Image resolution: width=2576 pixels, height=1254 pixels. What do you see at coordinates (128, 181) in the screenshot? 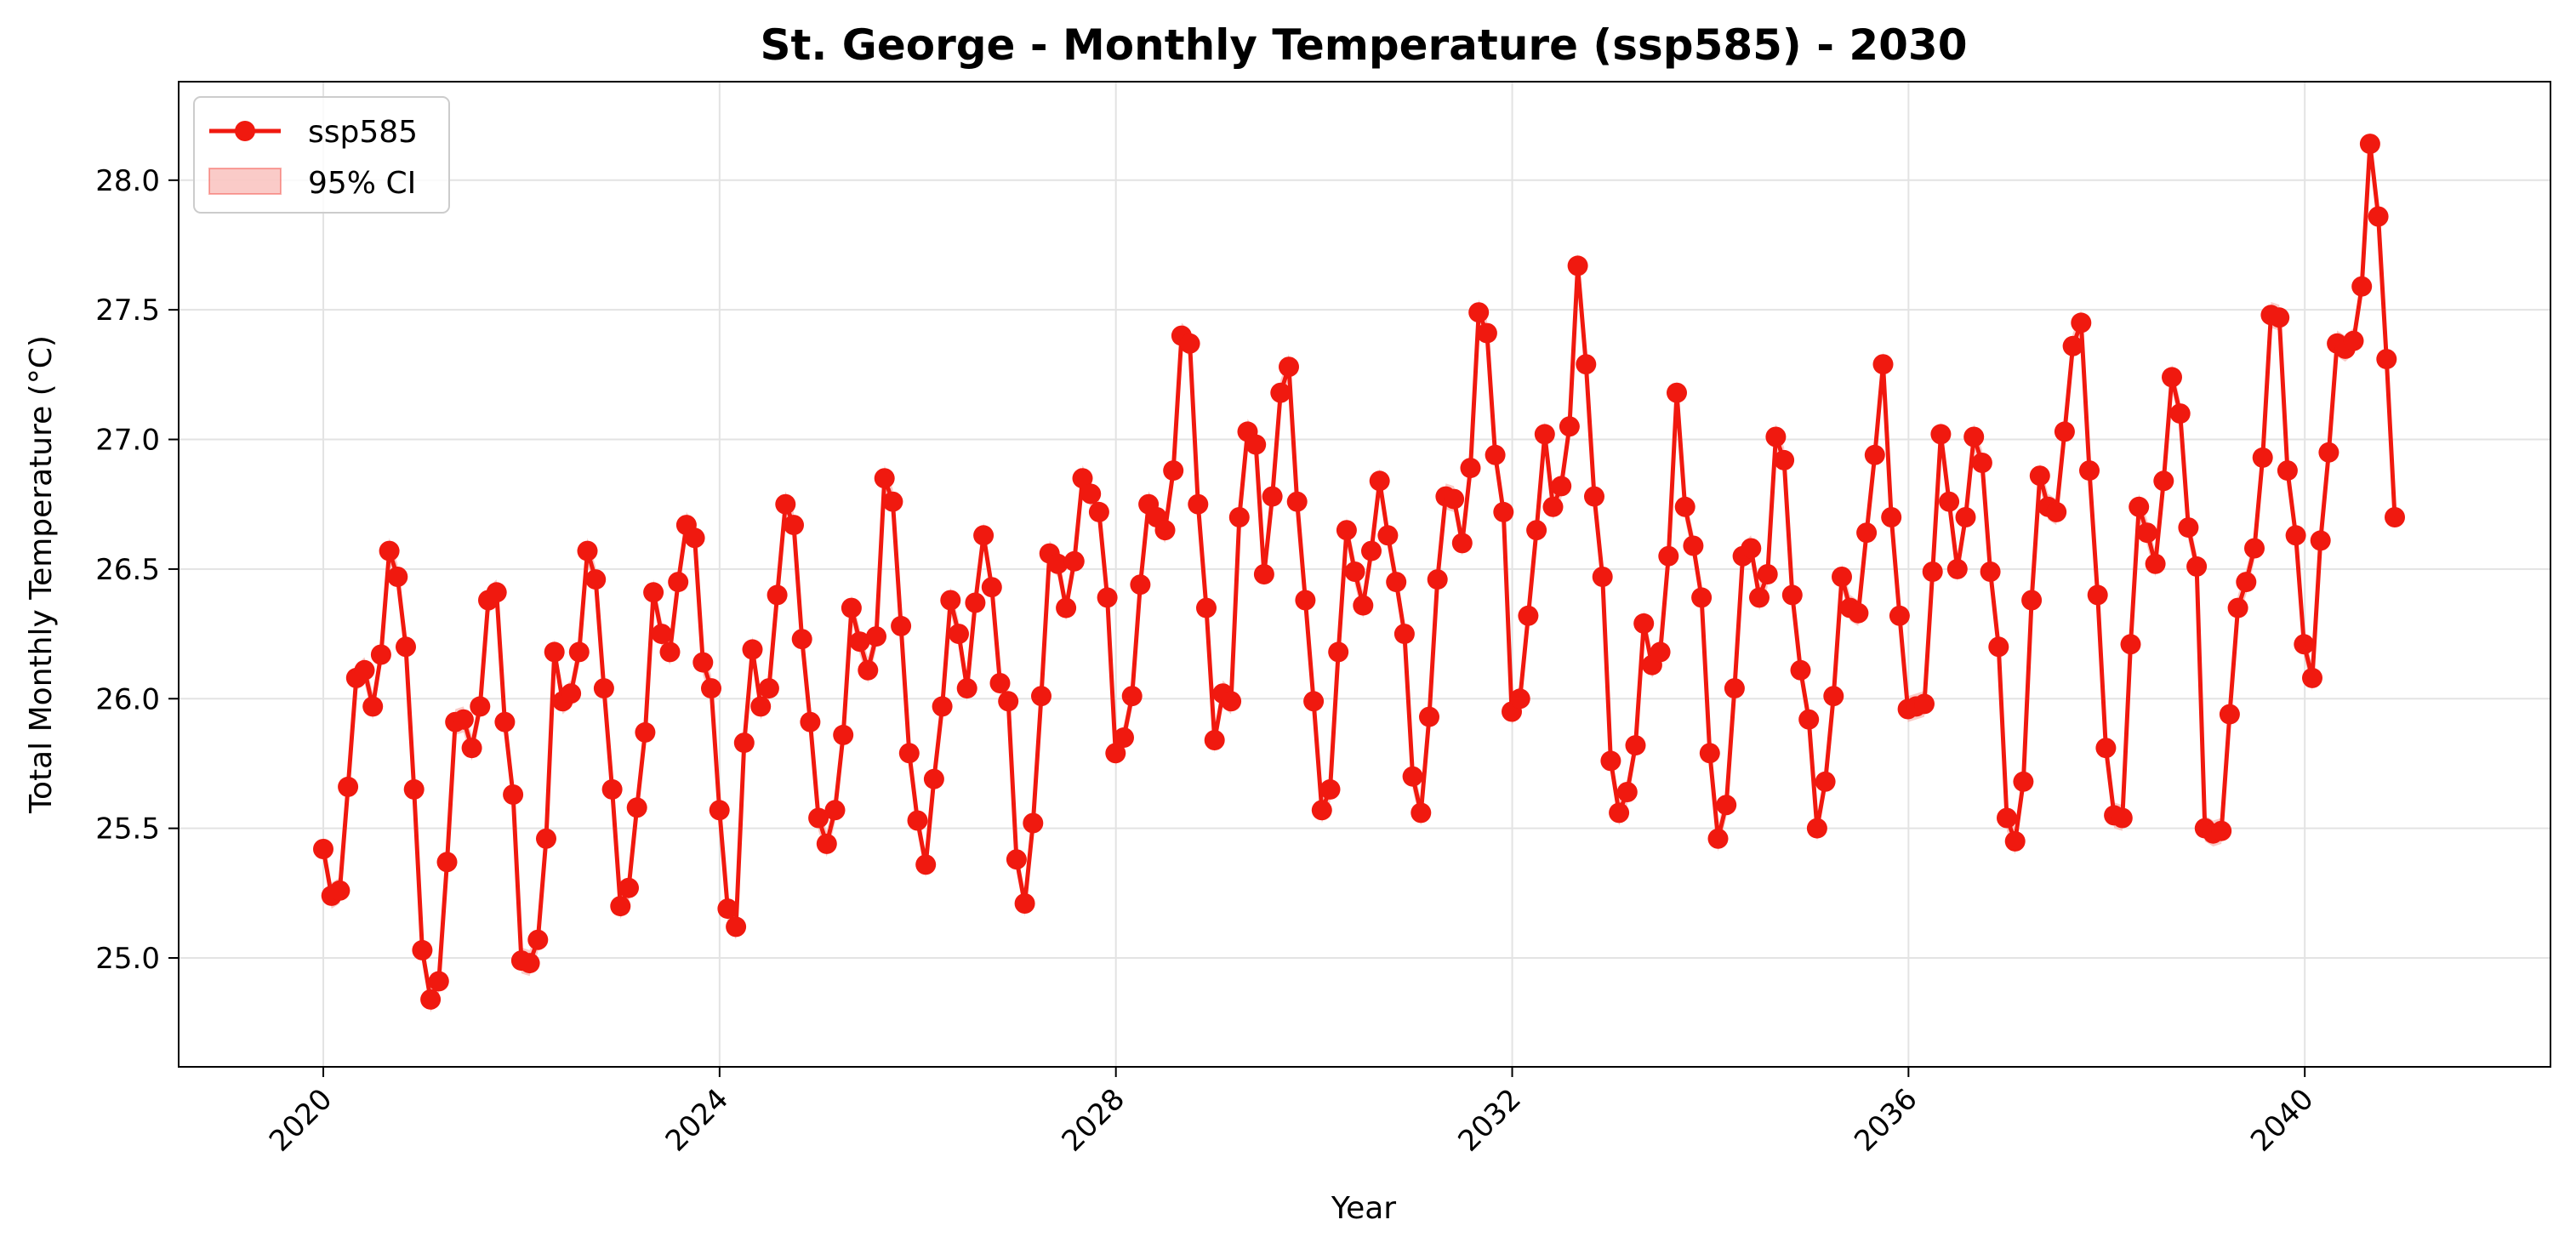
I see `y-tick-label: 28.0` at bounding box center [128, 181].